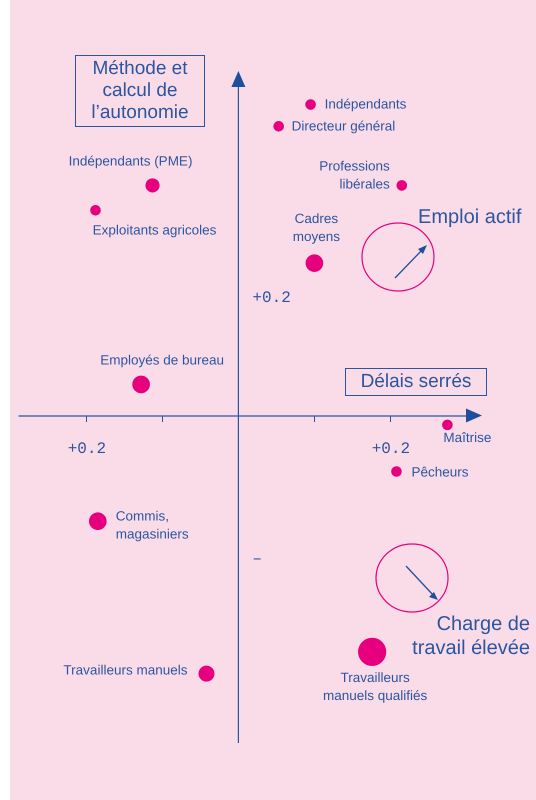  Describe the element at coordinates (375, 686) in the screenshot. I see `annotation: Travailleurs manuels qualifiés` at that location.